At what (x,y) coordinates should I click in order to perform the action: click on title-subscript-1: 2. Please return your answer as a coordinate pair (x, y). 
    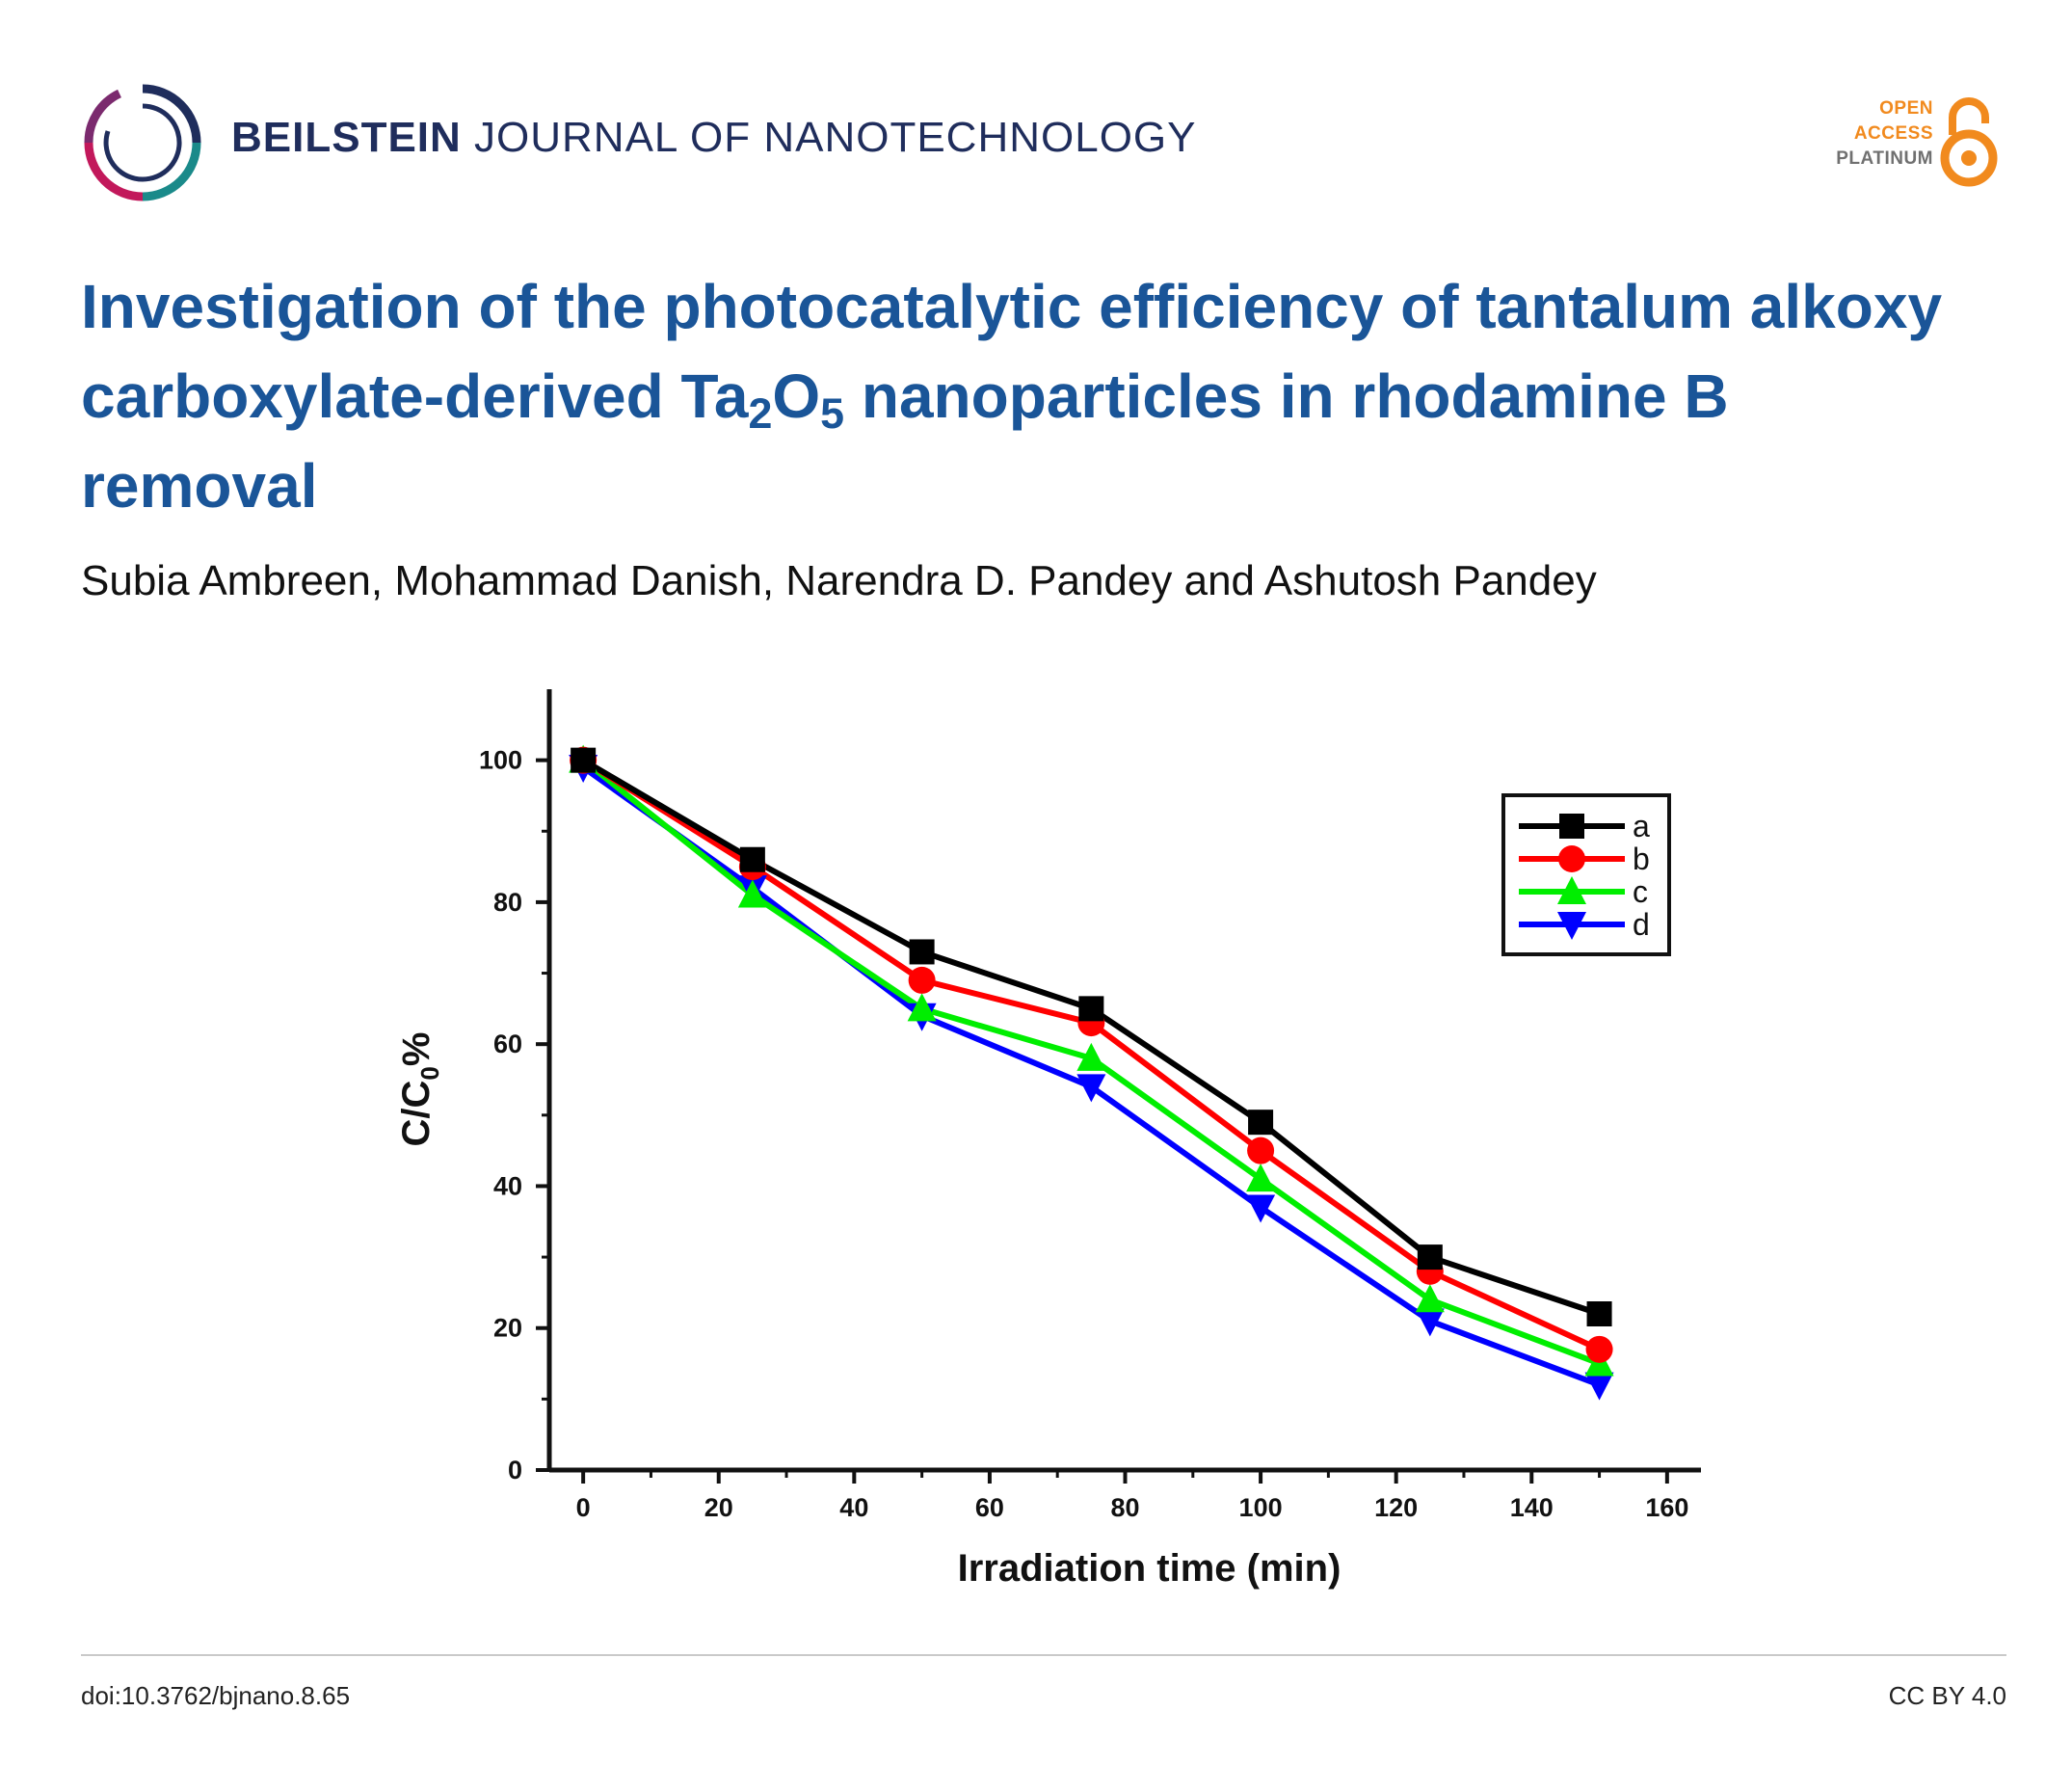
    Looking at the image, I should click on (760, 414).